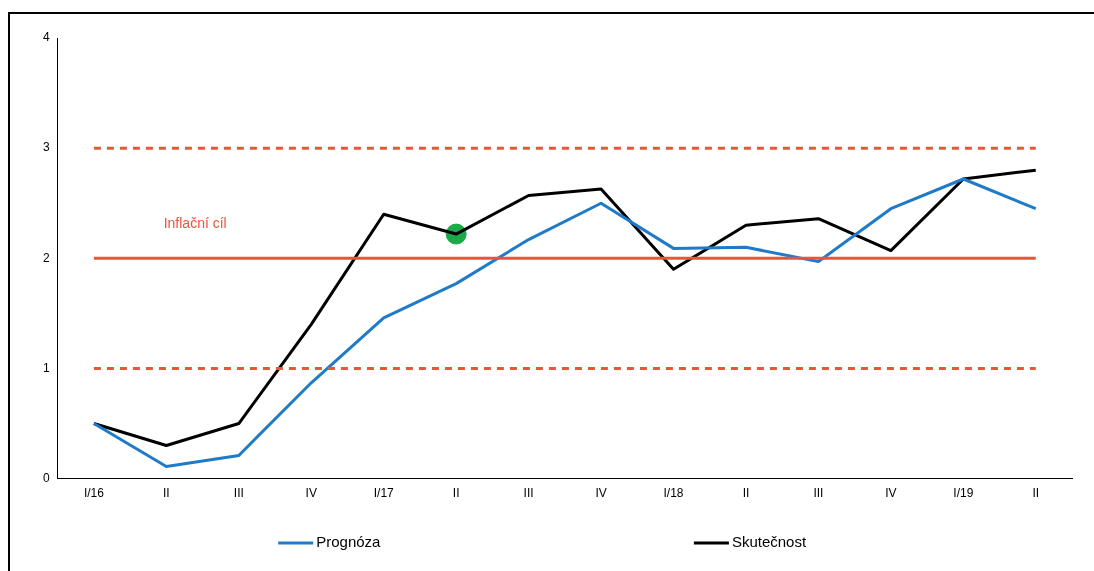  I want to click on y-tick-label: 4, so click(46, 37).